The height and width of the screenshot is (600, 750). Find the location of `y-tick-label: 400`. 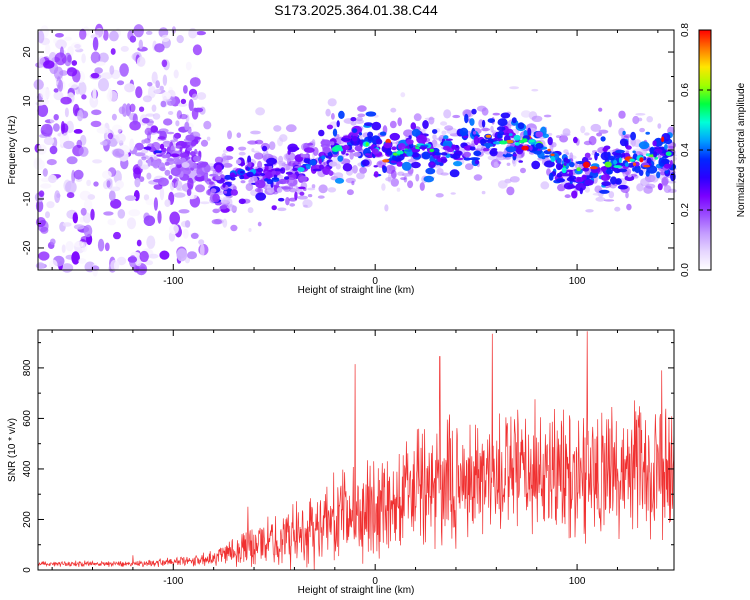

y-tick-label: 400 is located at coordinates (27, 468).